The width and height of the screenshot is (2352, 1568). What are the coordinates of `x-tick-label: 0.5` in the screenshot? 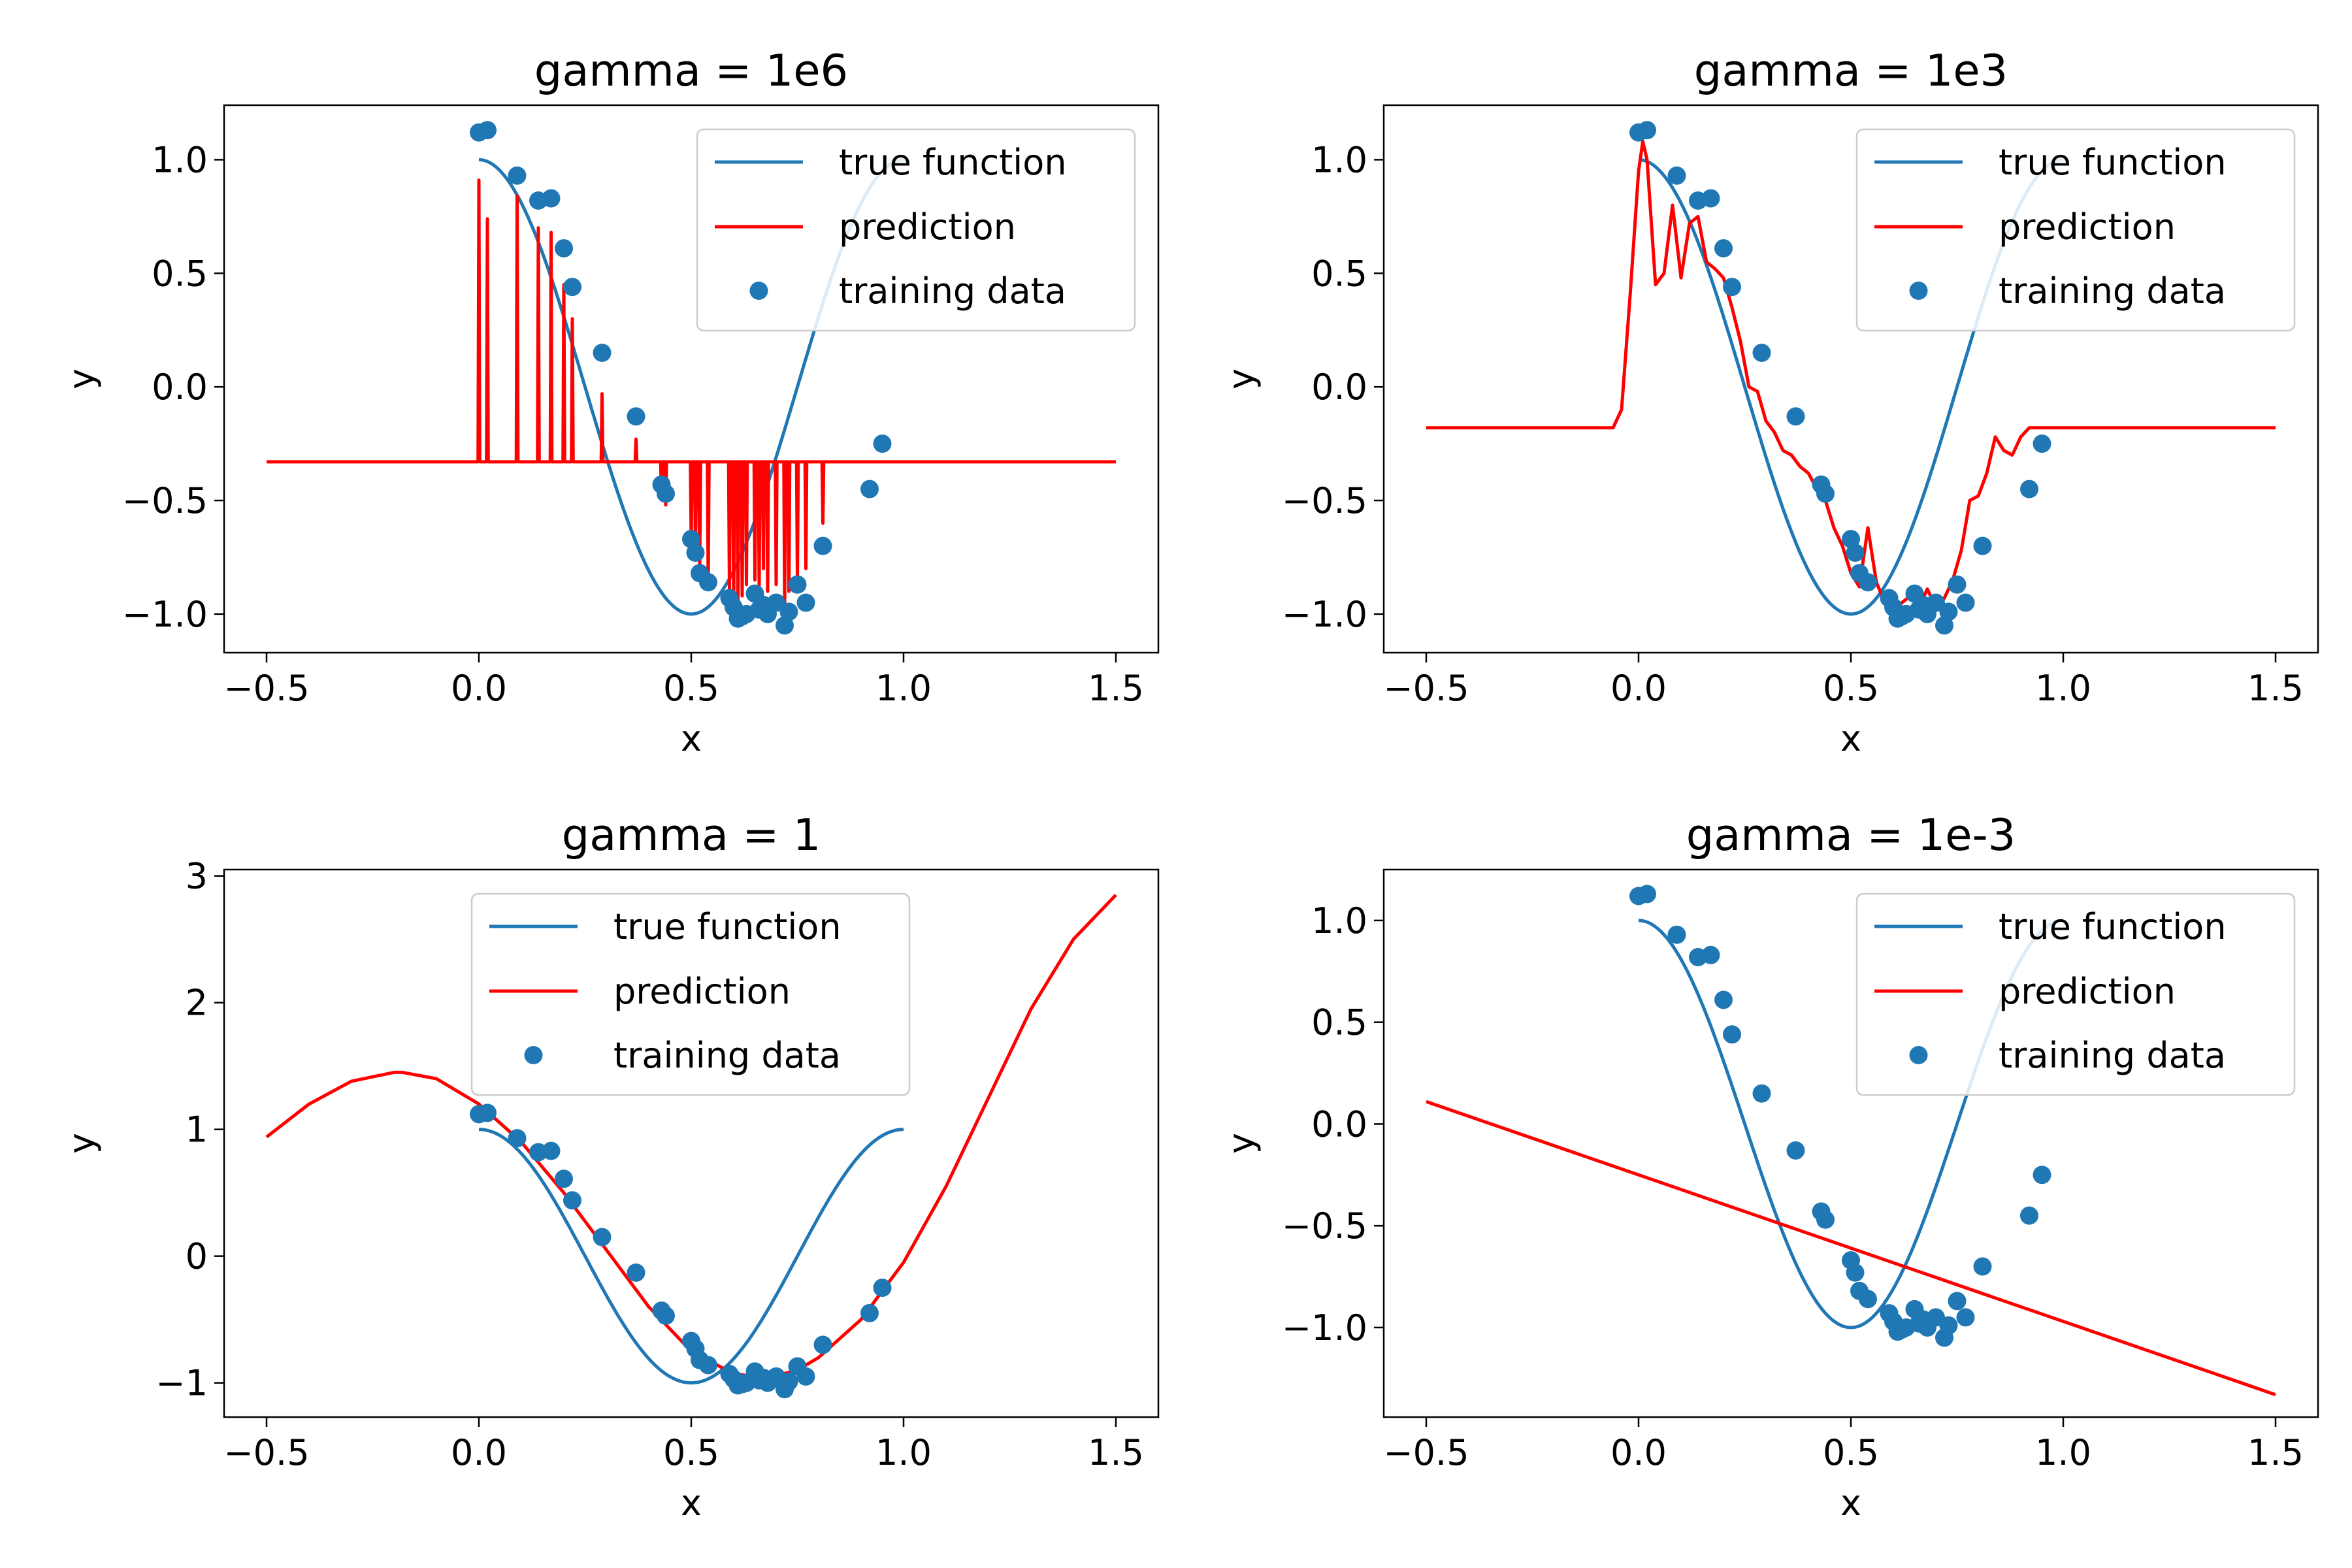 It's located at (1851, 1452).